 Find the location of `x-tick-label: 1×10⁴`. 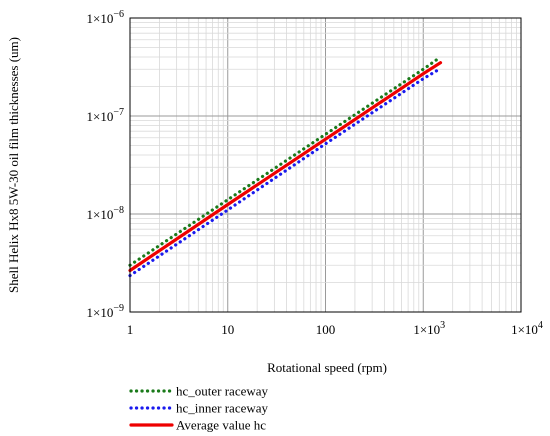

x-tick-label: 1×10⁴ is located at coordinates (527, 328).